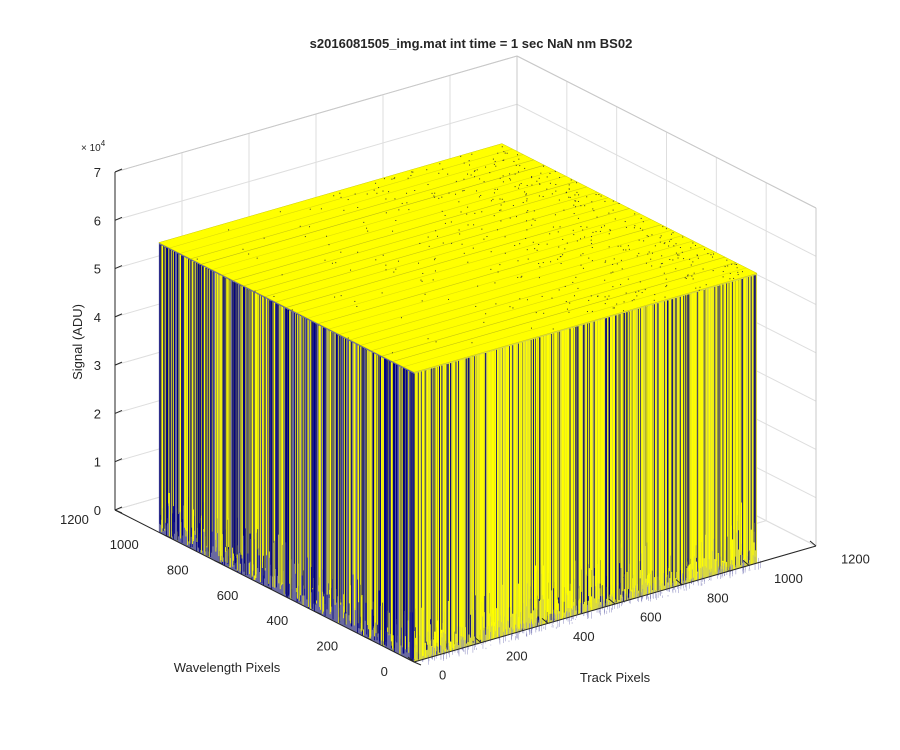  I want to click on exponent-base: × 10, so click(91, 148).